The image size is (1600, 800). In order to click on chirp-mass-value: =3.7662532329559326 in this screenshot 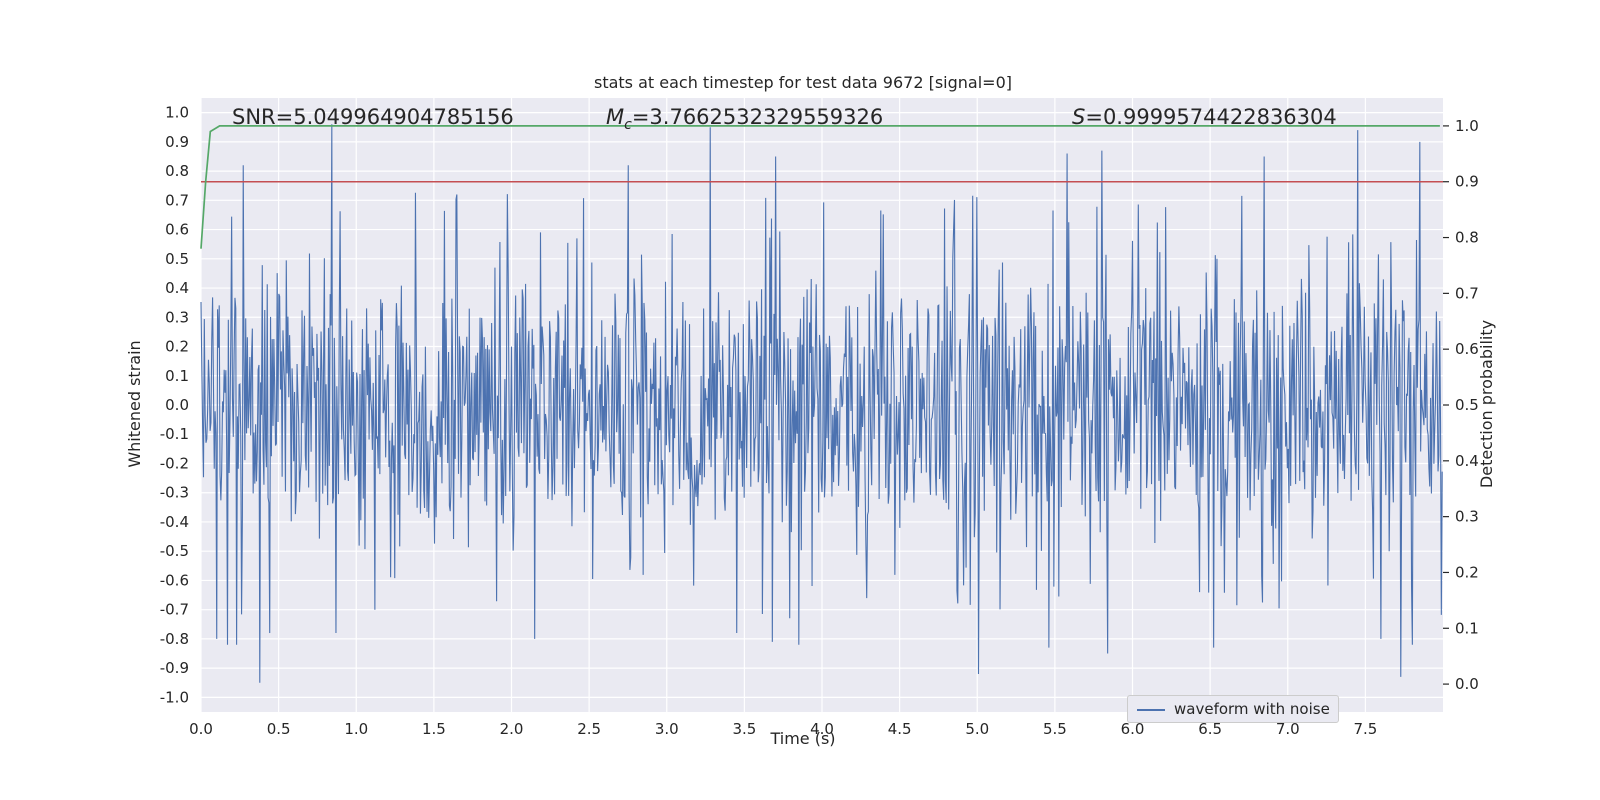, I will do `click(757, 117)`.